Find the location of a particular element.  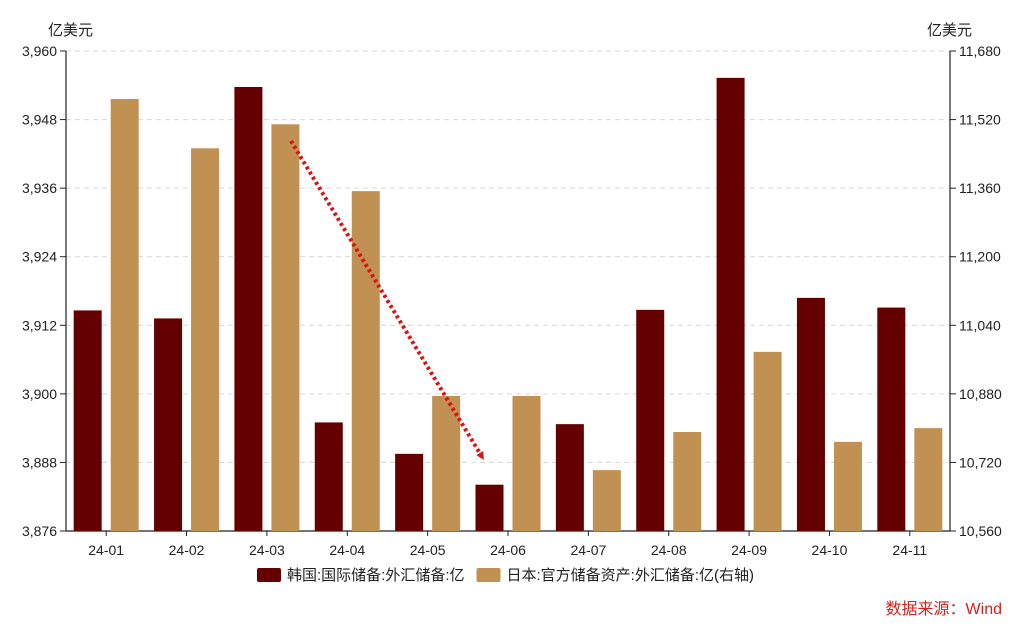

right-axis-tick-label: 11,360 is located at coordinates (980, 188).